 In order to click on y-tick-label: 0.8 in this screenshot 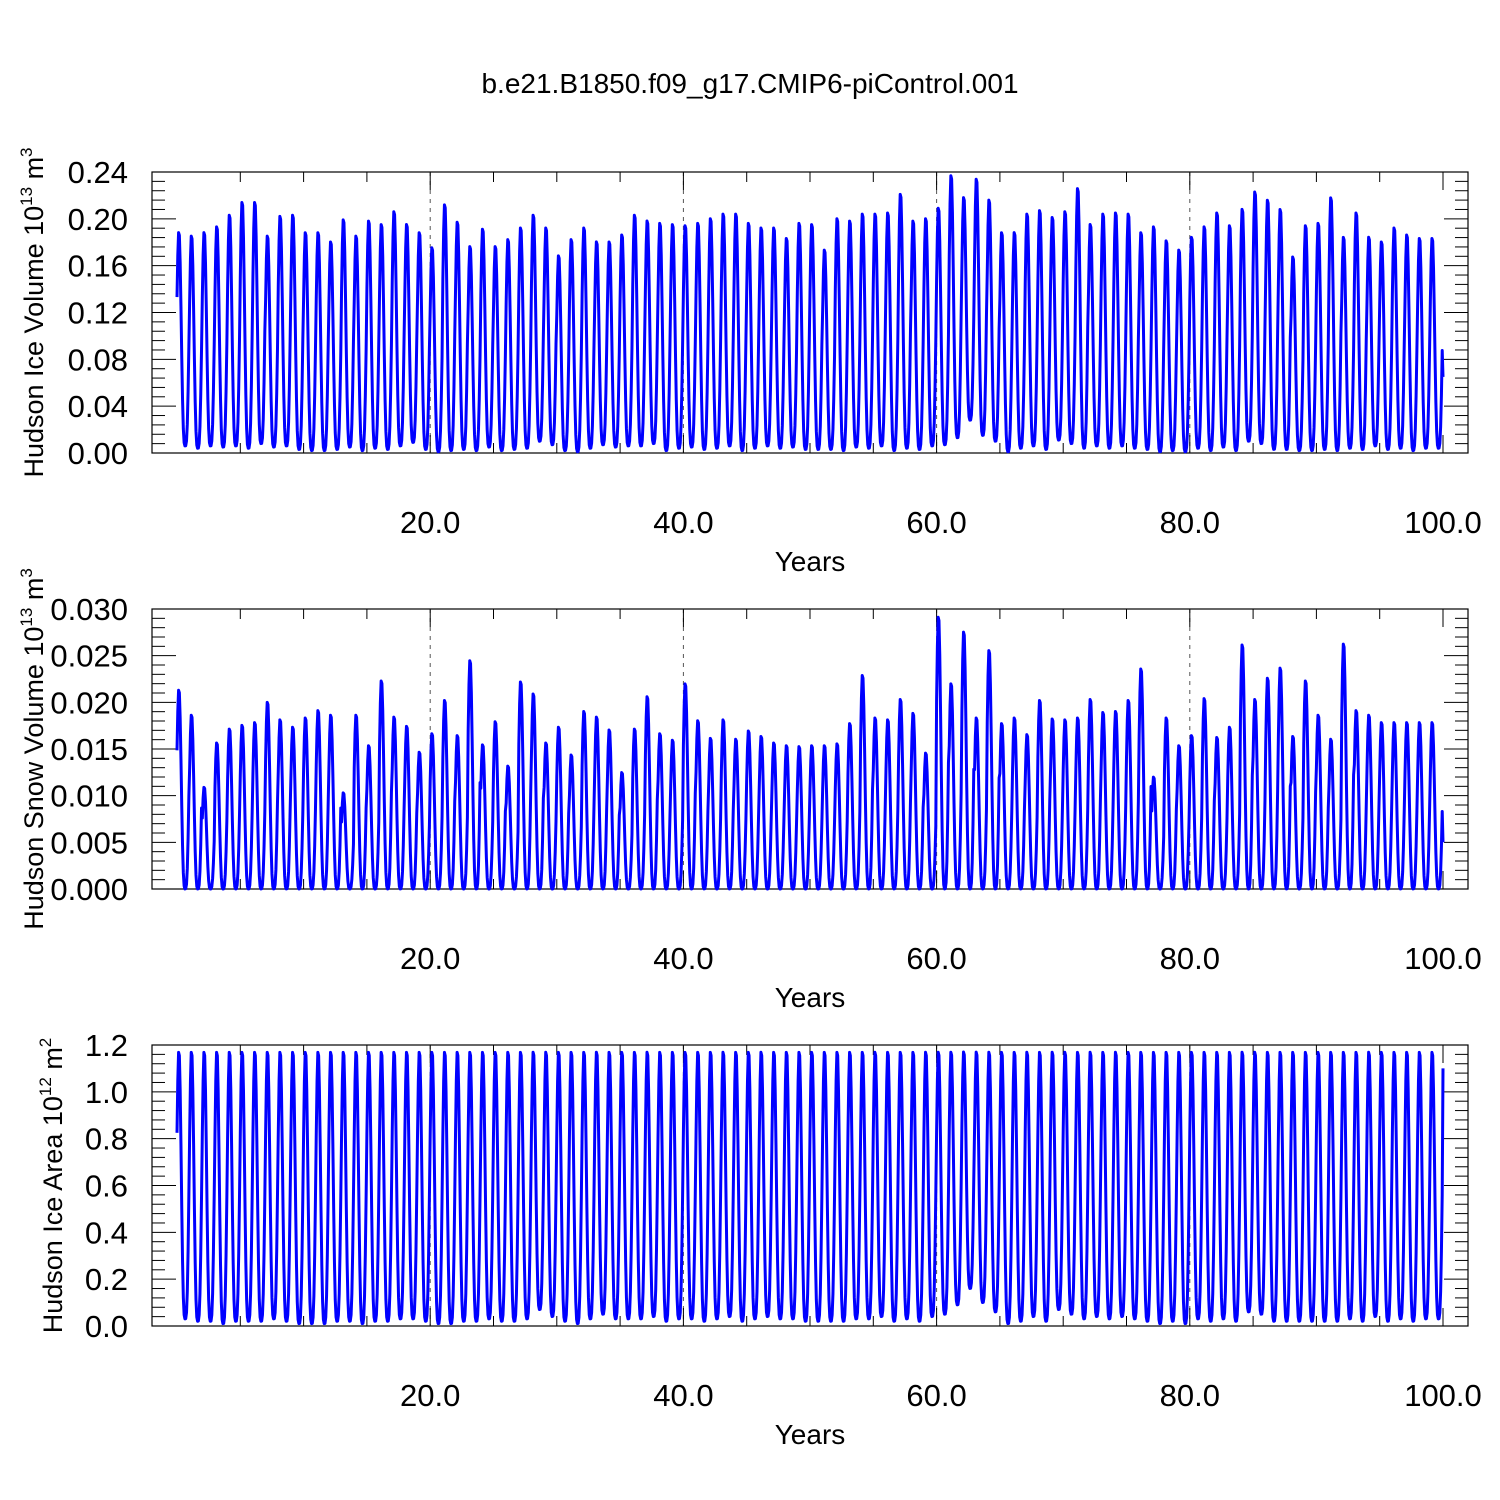, I will do `click(106, 1139)`.